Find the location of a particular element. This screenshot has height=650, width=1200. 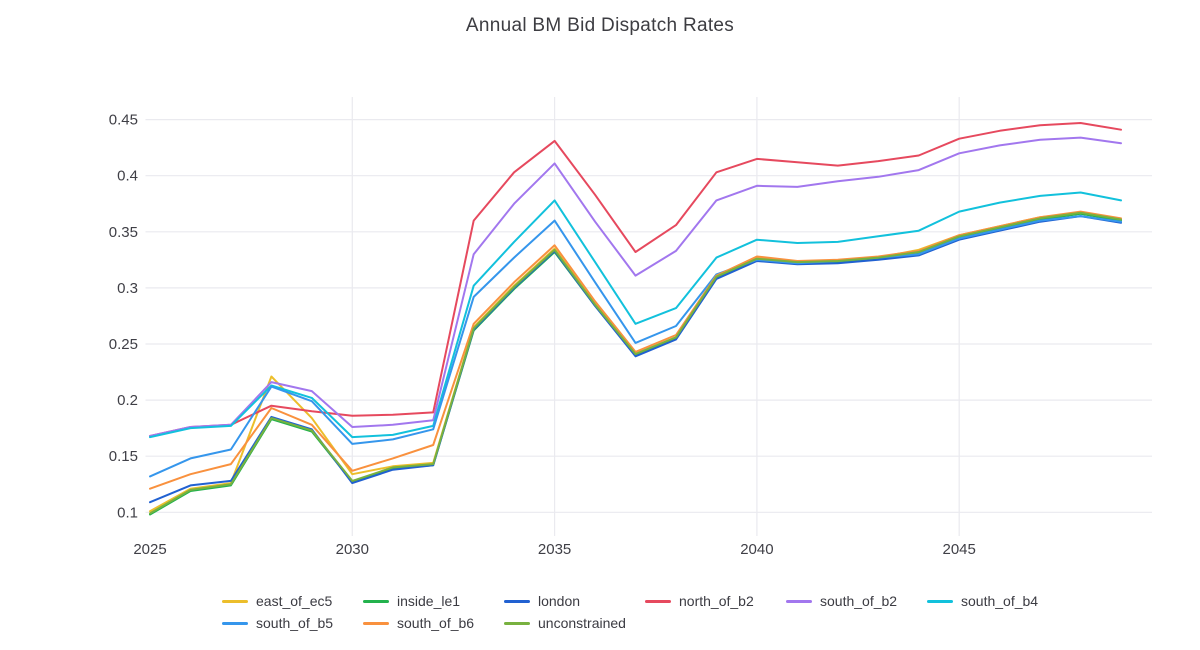

y-tick-label: 0.15 is located at coordinates (123, 456).